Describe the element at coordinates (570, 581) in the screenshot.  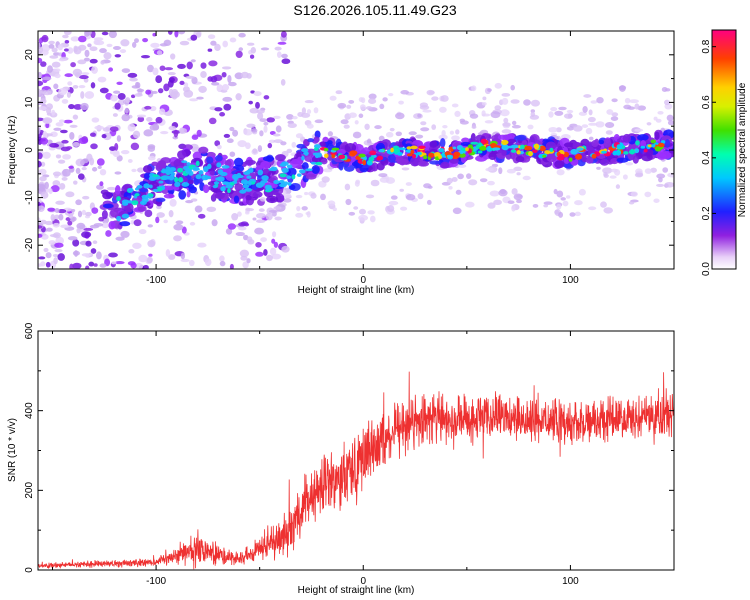
I see `x-tick-label: 100` at that location.